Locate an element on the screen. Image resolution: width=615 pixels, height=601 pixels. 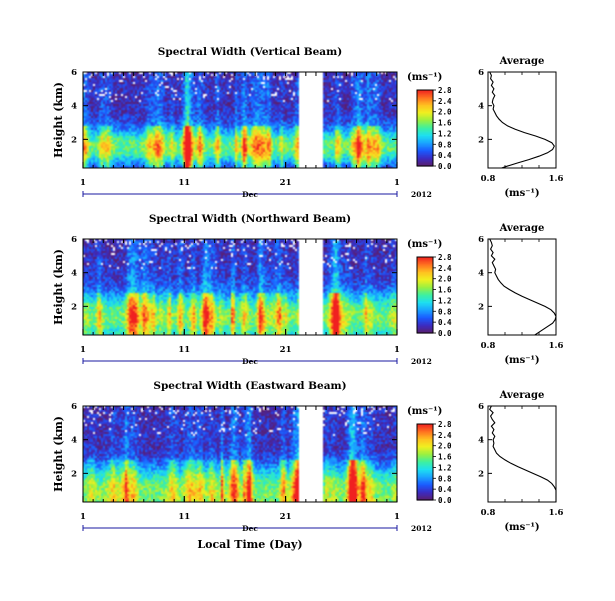
profile-y-tick-label: 6 is located at coordinates (481, 407).